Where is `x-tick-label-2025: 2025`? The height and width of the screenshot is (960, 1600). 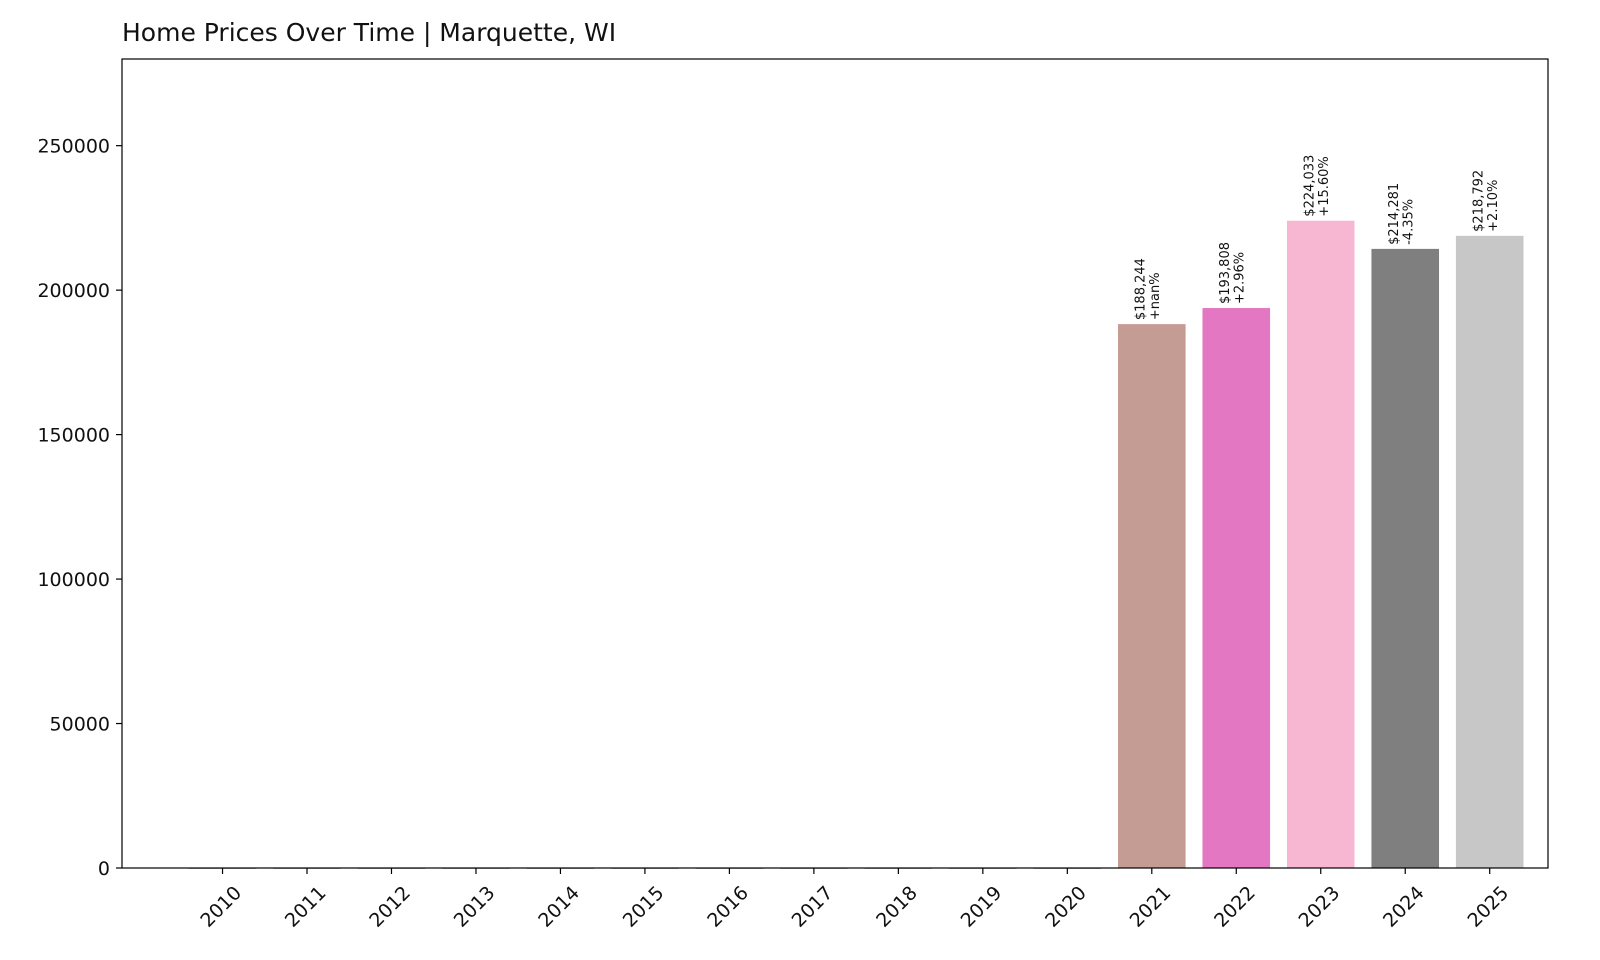 x-tick-label-2025: 2025 is located at coordinates (1488, 907).